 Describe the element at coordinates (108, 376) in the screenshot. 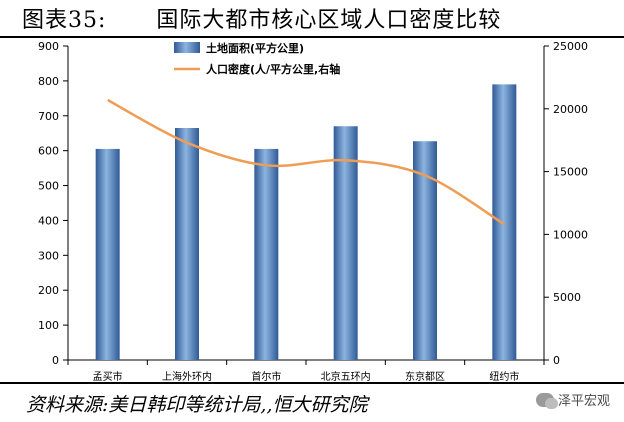

I see `x-tick-label: 孟买市` at that location.